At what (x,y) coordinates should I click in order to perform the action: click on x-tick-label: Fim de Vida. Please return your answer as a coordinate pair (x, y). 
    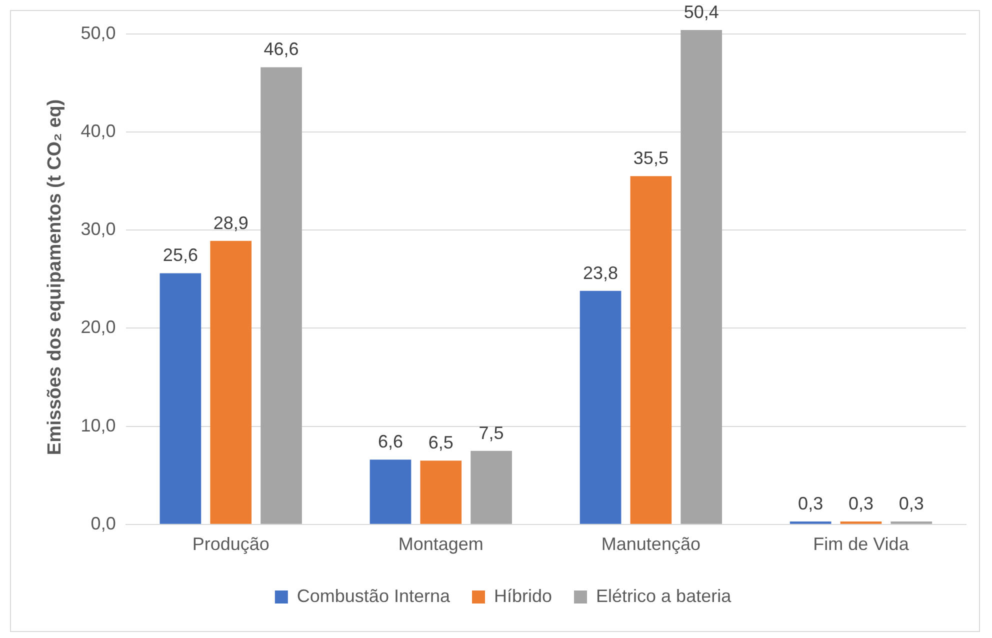
    Looking at the image, I should click on (861, 544).